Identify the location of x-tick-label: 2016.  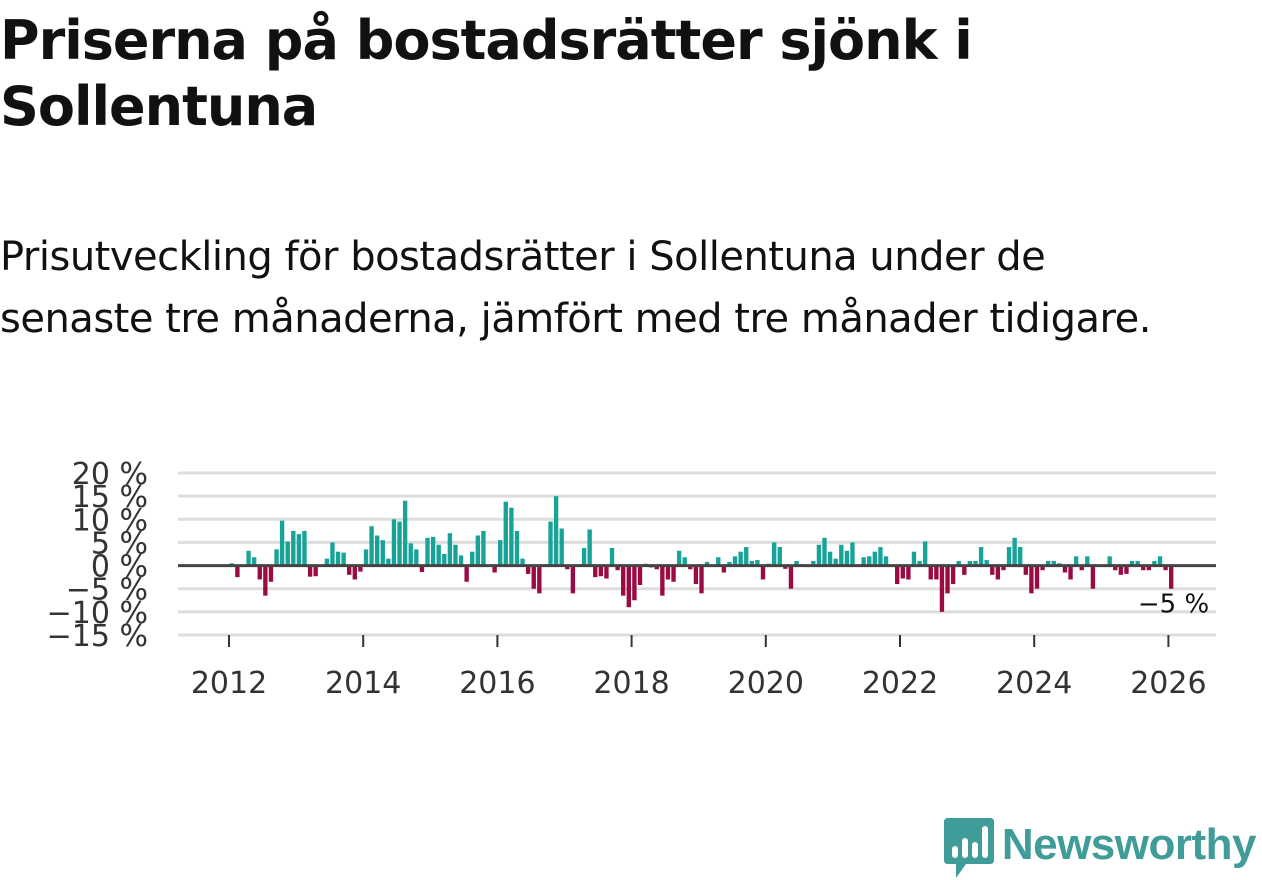
(497, 683).